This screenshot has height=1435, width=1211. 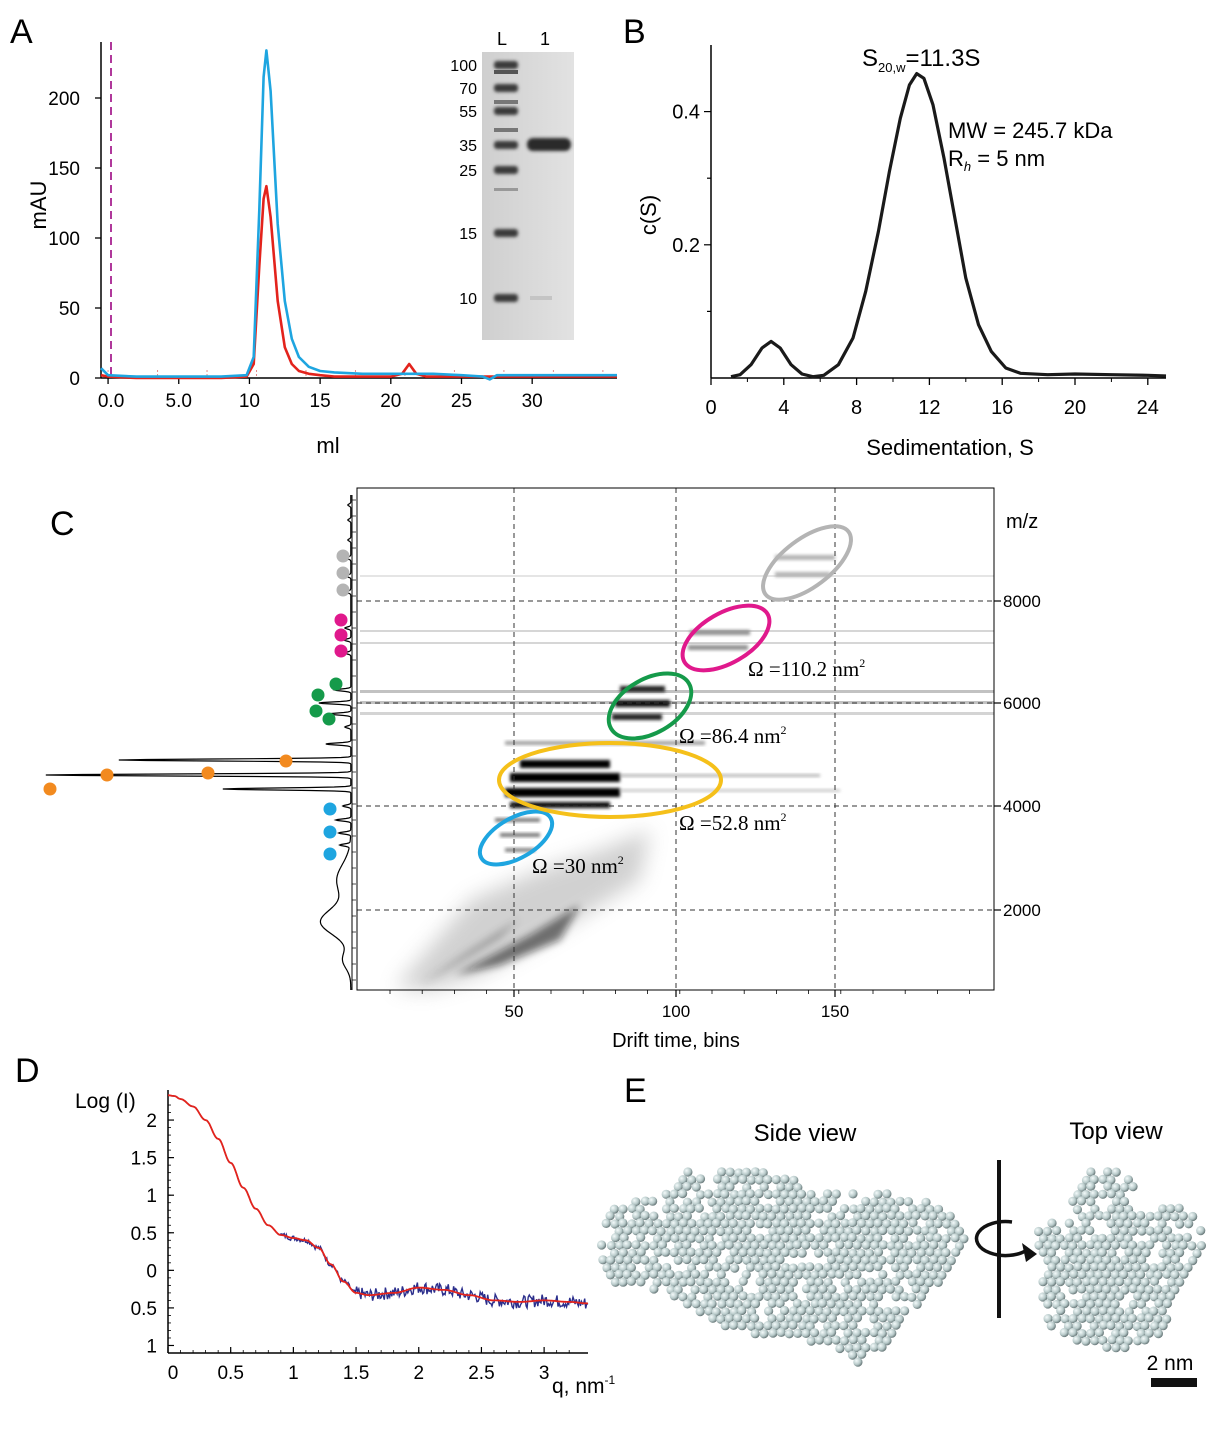 I want to click on a-y-tick-labels: 0 50 100 150 200, so click(x=64, y=239).